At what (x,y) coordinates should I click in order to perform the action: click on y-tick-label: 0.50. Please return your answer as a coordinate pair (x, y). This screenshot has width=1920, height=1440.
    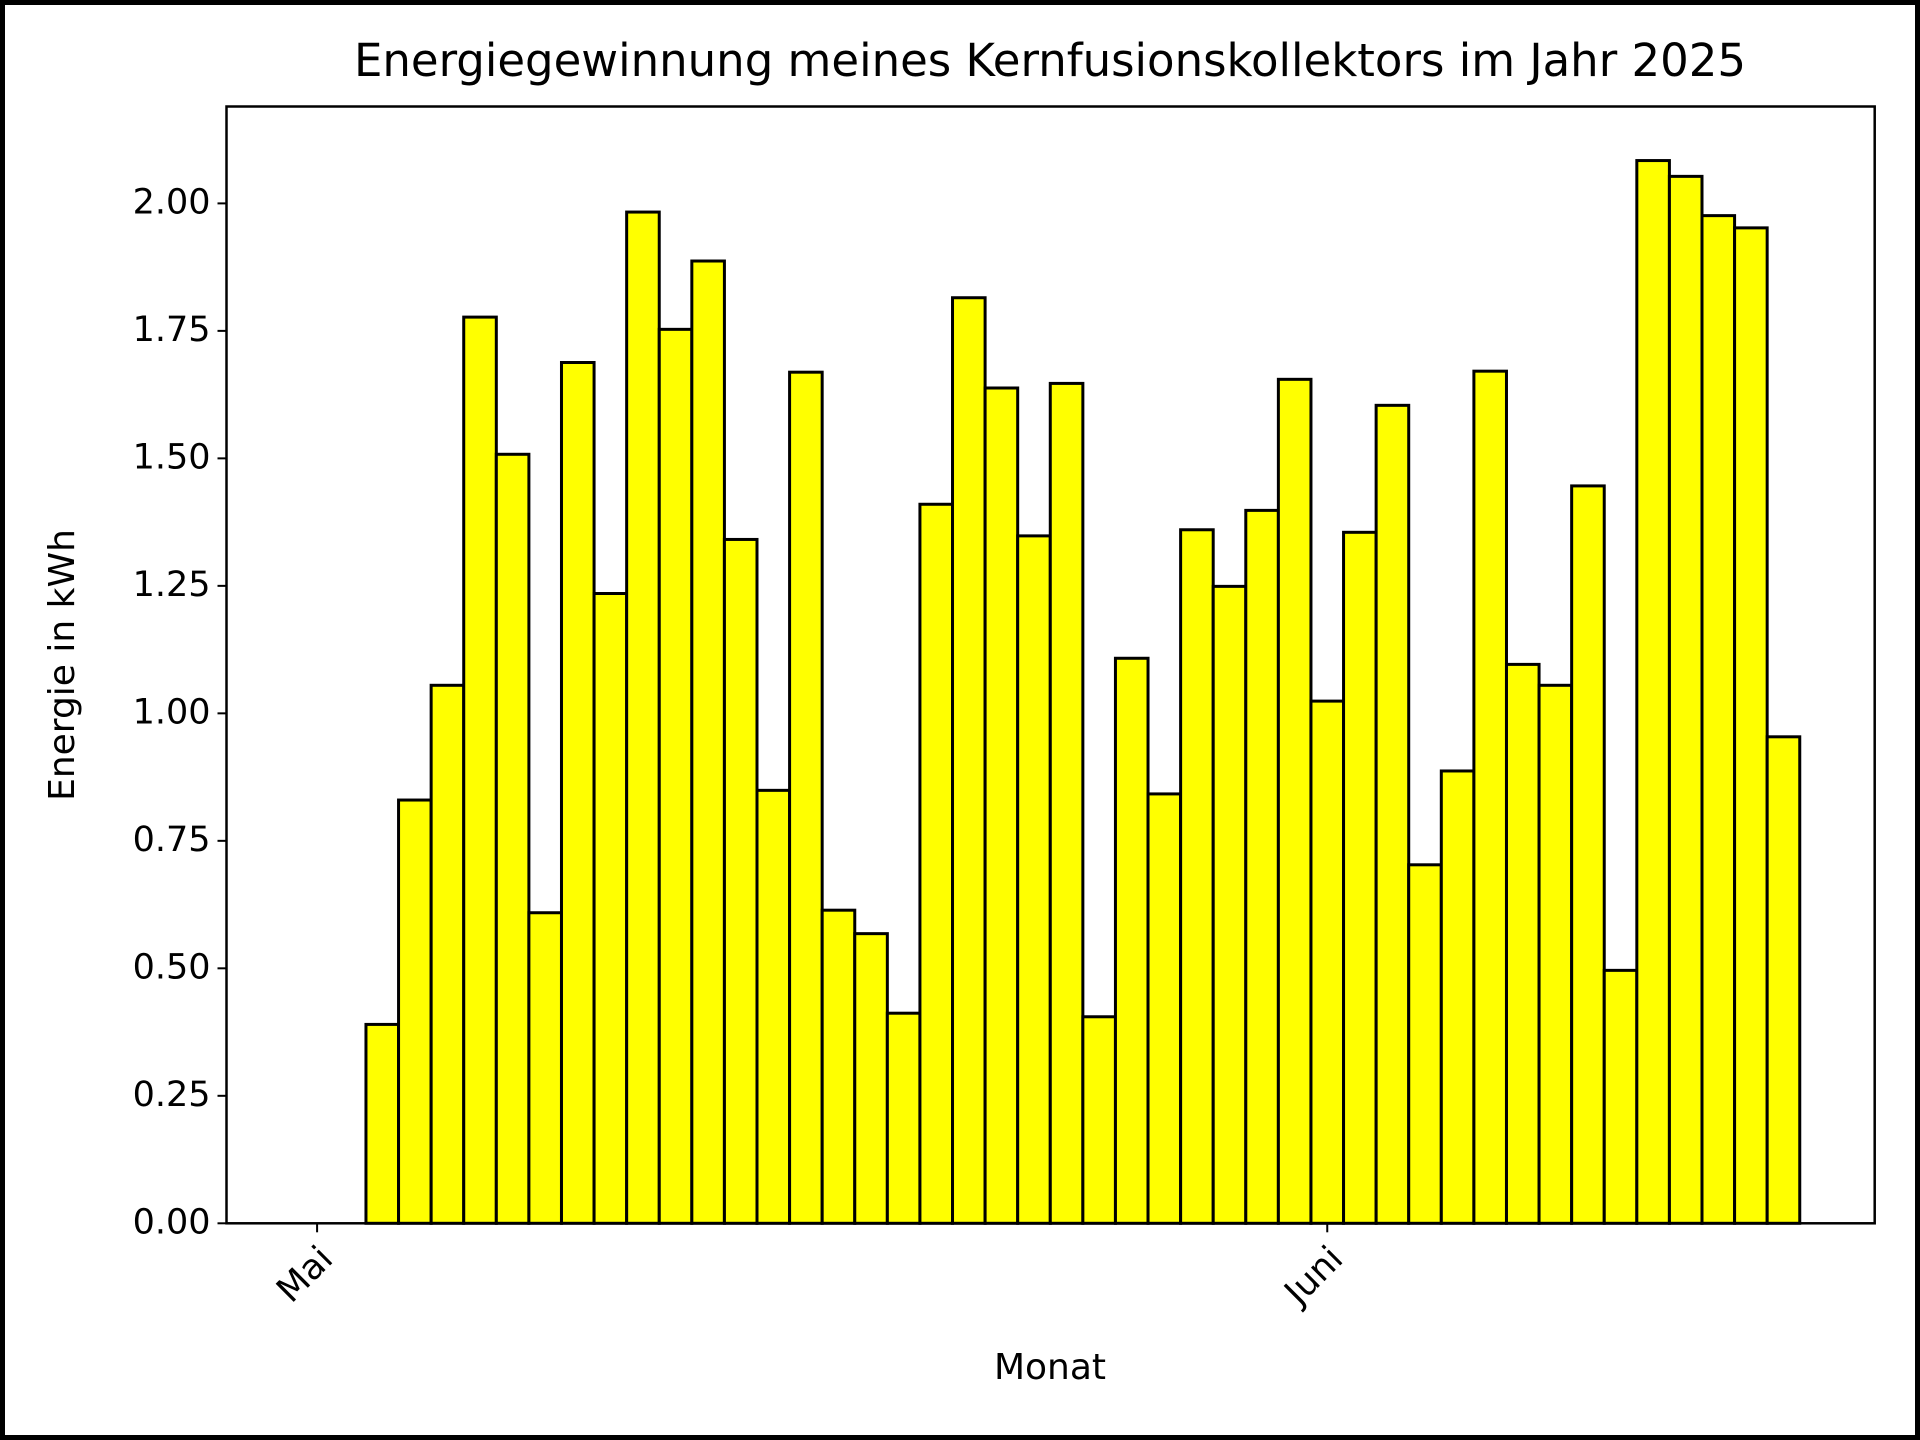
    Looking at the image, I should click on (172, 967).